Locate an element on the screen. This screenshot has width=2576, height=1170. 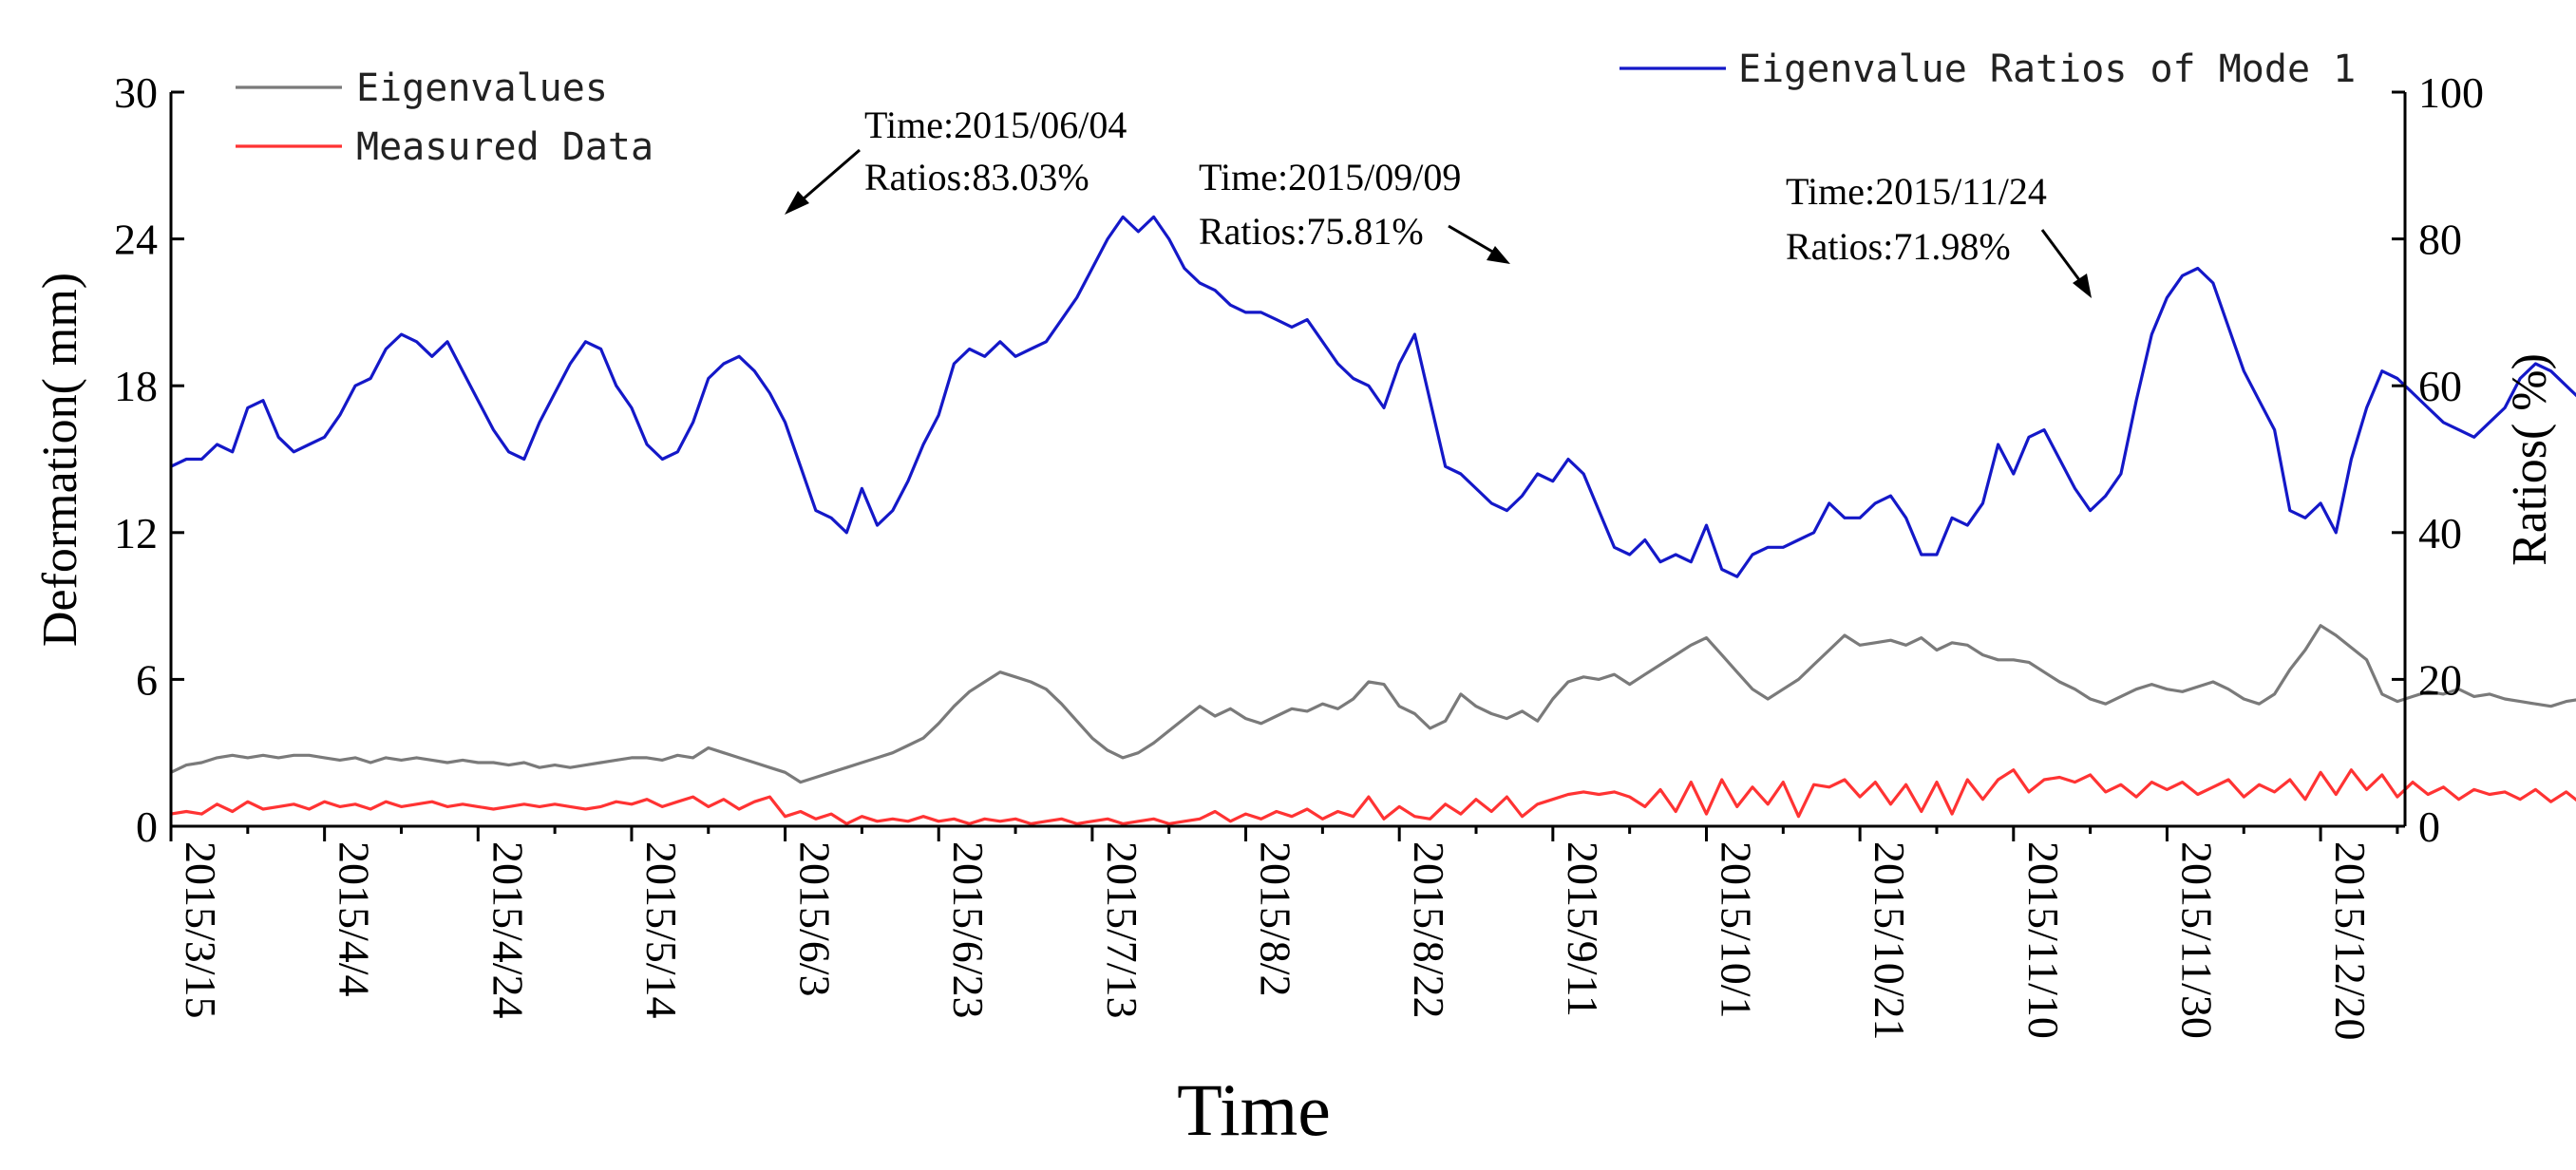
annotation-3-arrow is located at coordinates (2061, 255).